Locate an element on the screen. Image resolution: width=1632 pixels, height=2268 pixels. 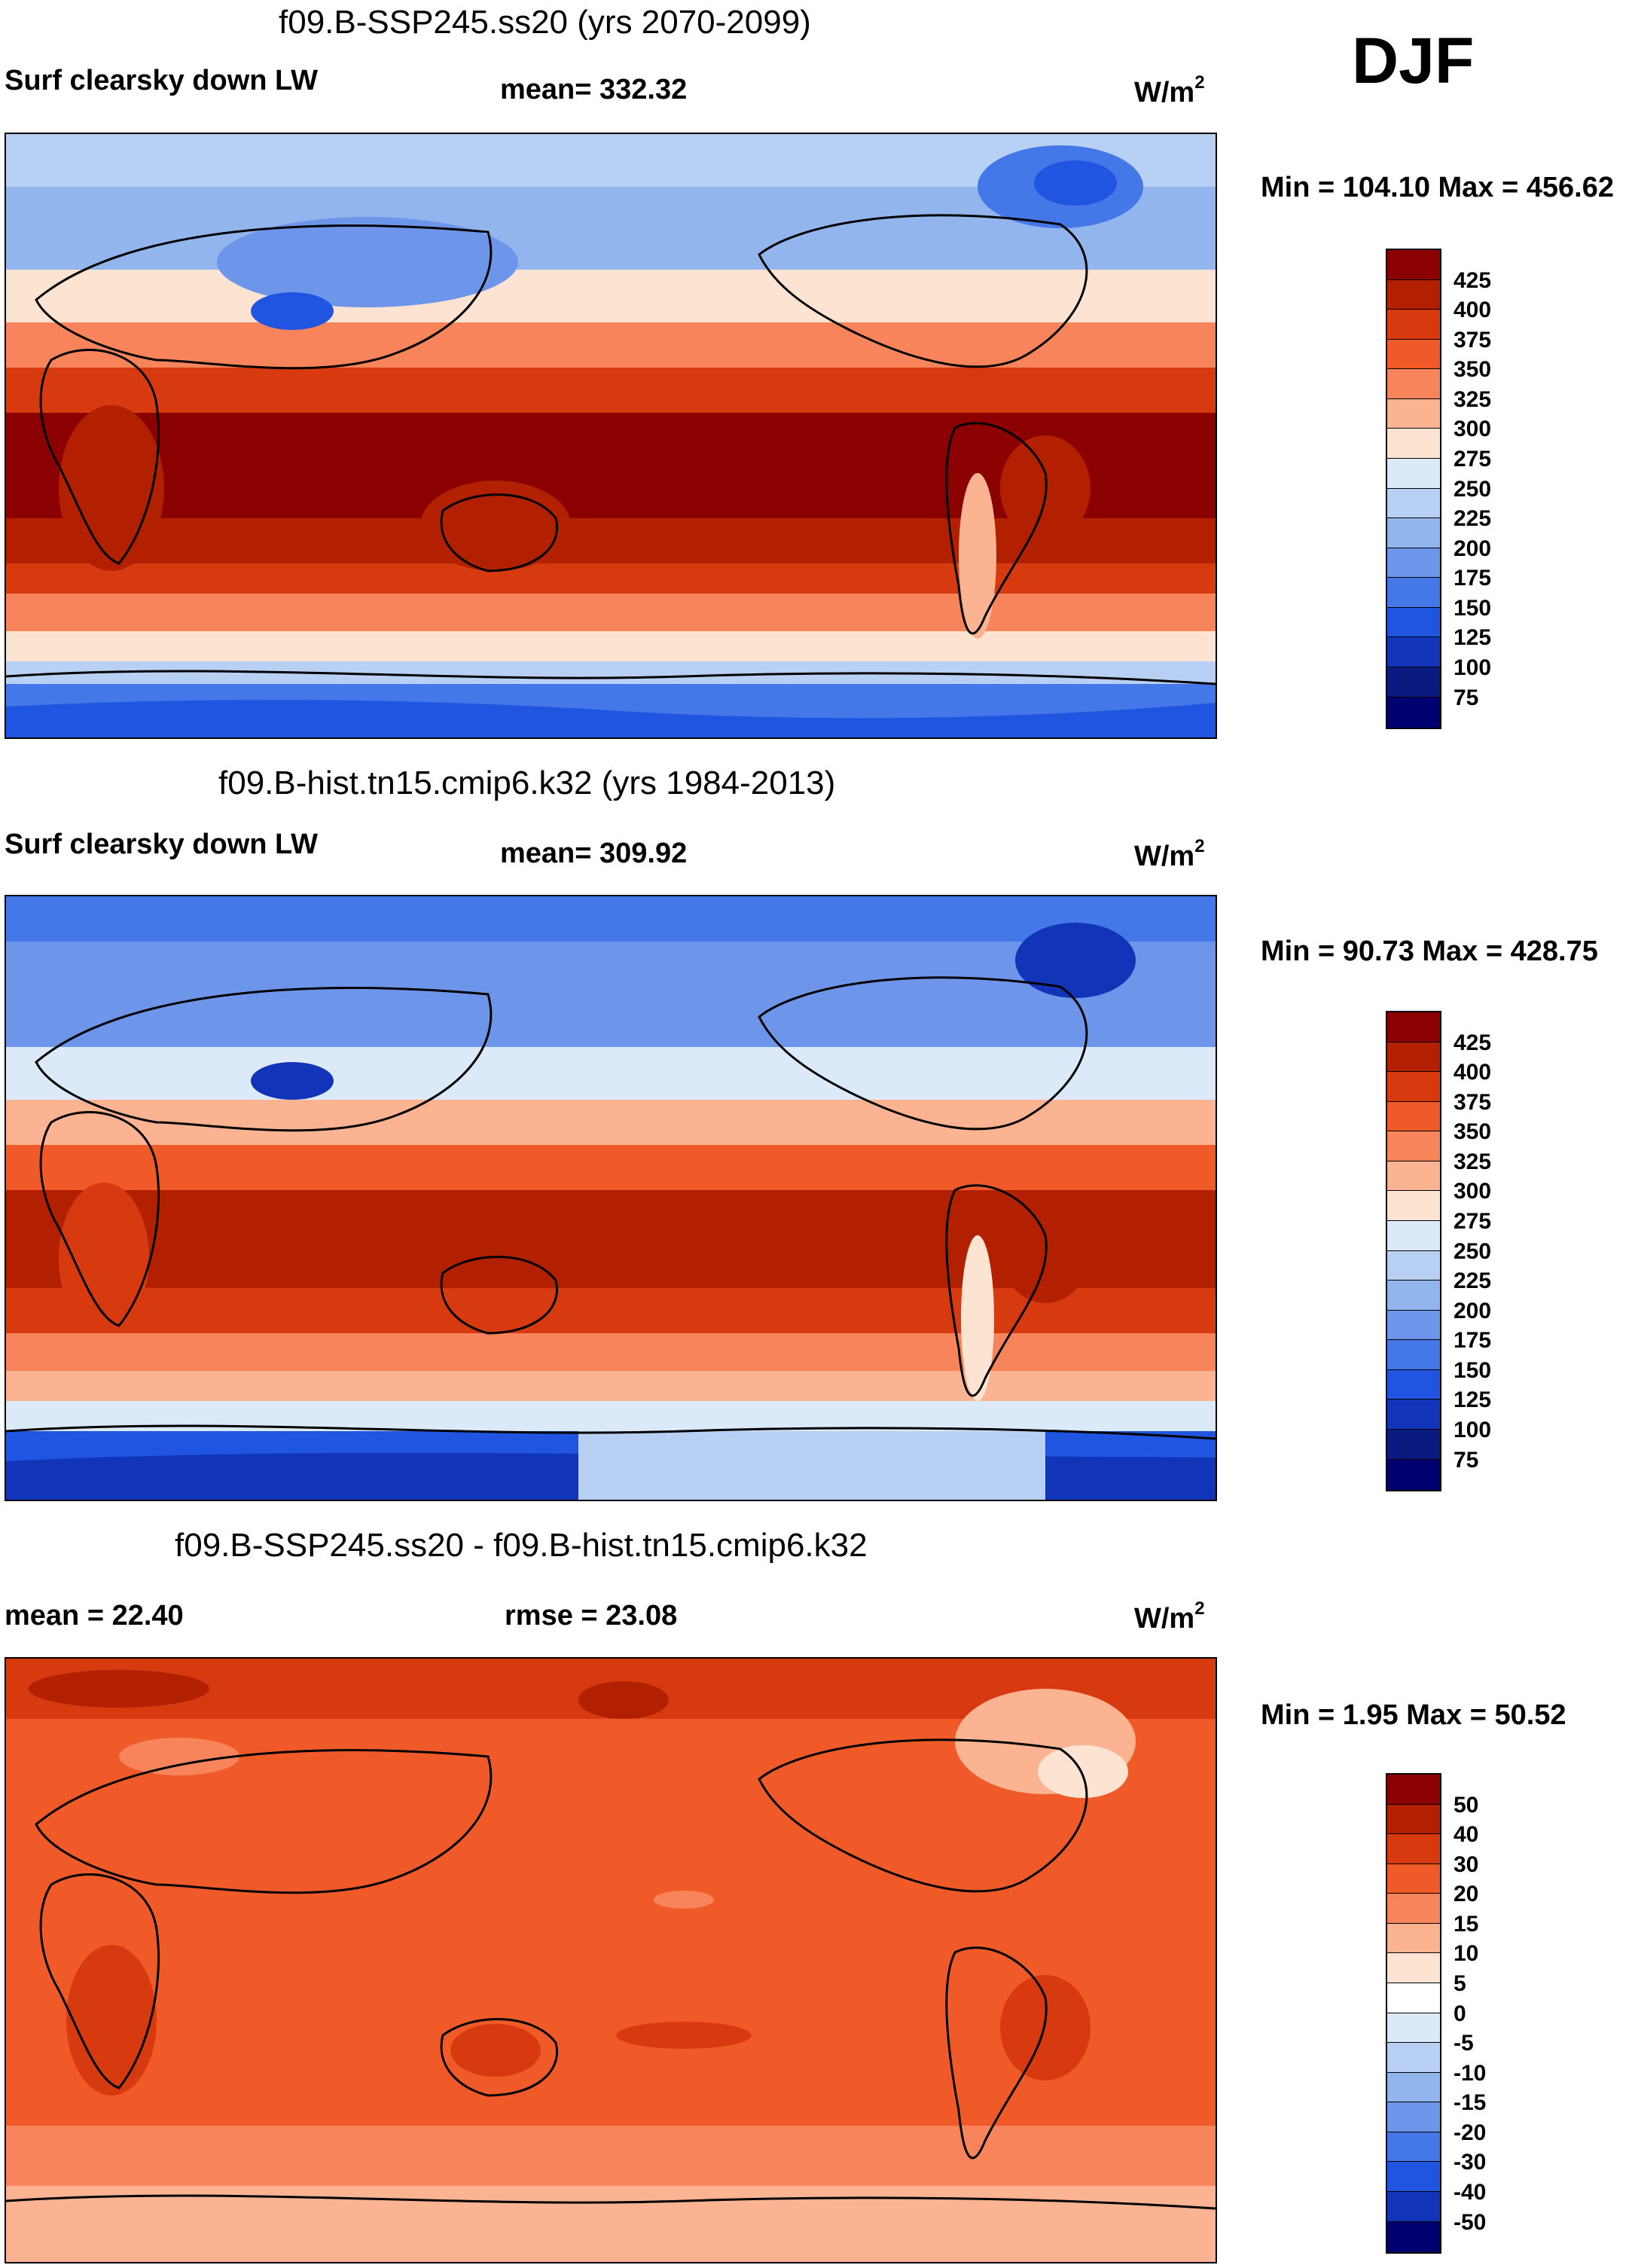
panel1-colorbar-label: 350 is located at coordinates (1473, 369).